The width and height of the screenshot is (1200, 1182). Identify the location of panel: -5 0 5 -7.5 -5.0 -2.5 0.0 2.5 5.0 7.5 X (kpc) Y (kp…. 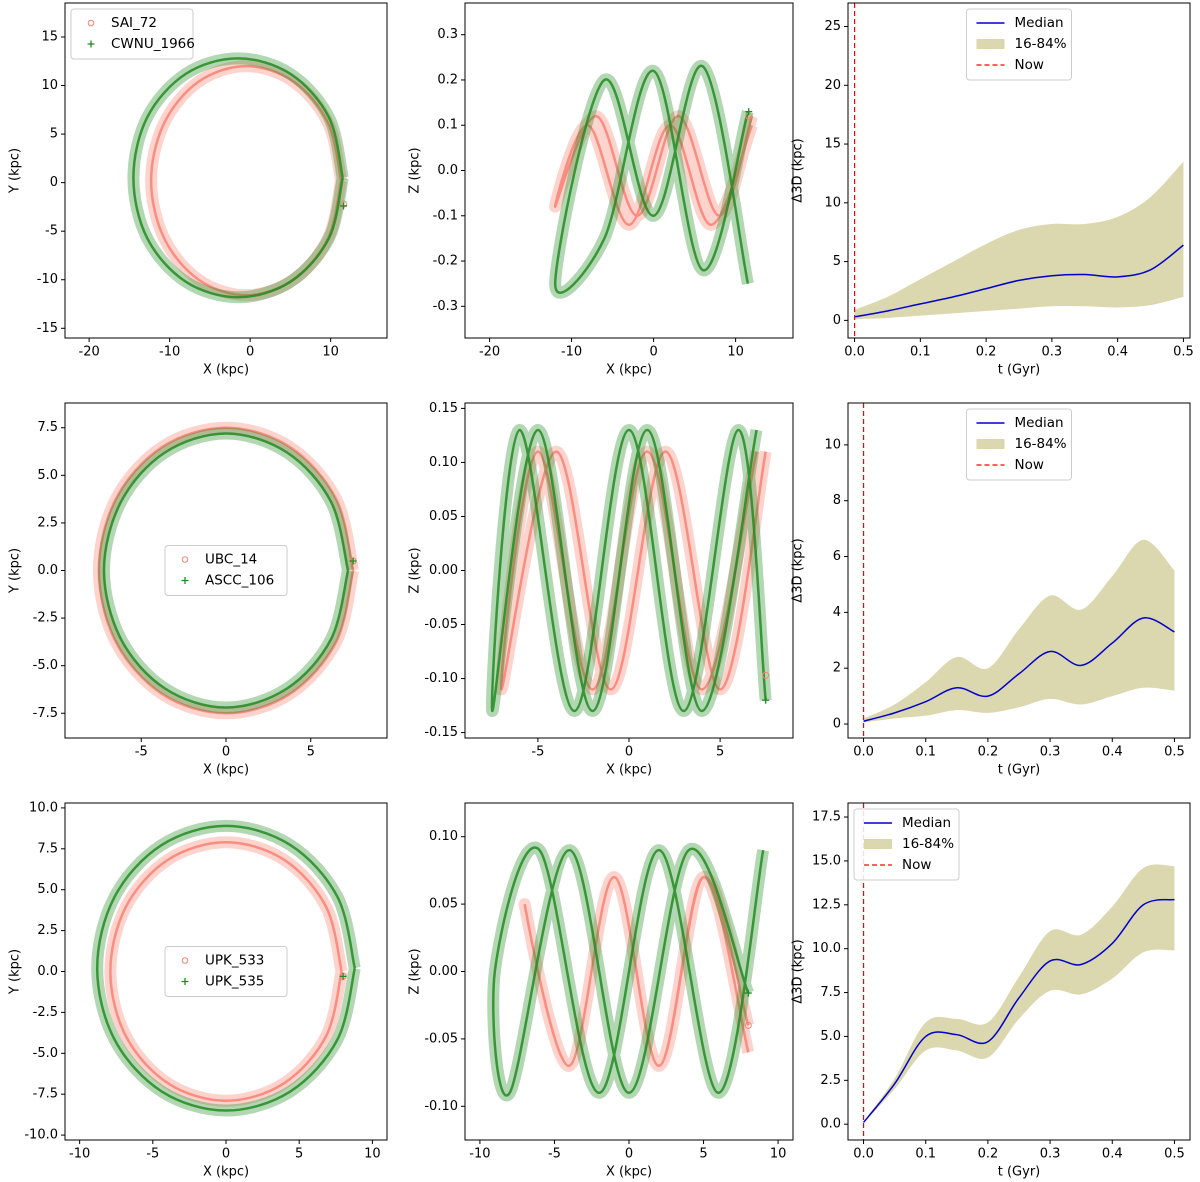
(198, 590).